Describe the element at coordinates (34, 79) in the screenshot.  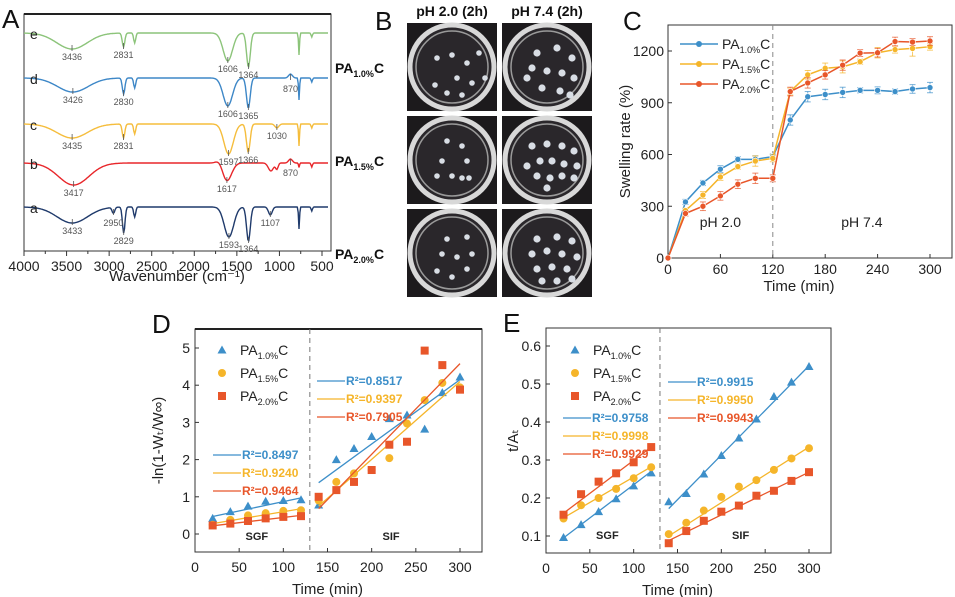
I see `trace-label-d: d` at that location.